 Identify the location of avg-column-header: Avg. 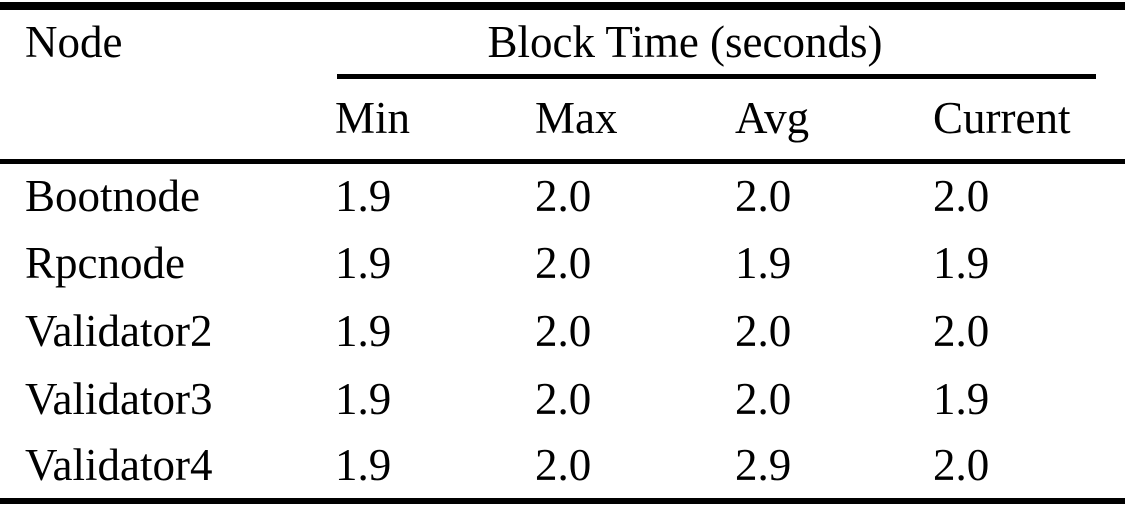
(834, 121).